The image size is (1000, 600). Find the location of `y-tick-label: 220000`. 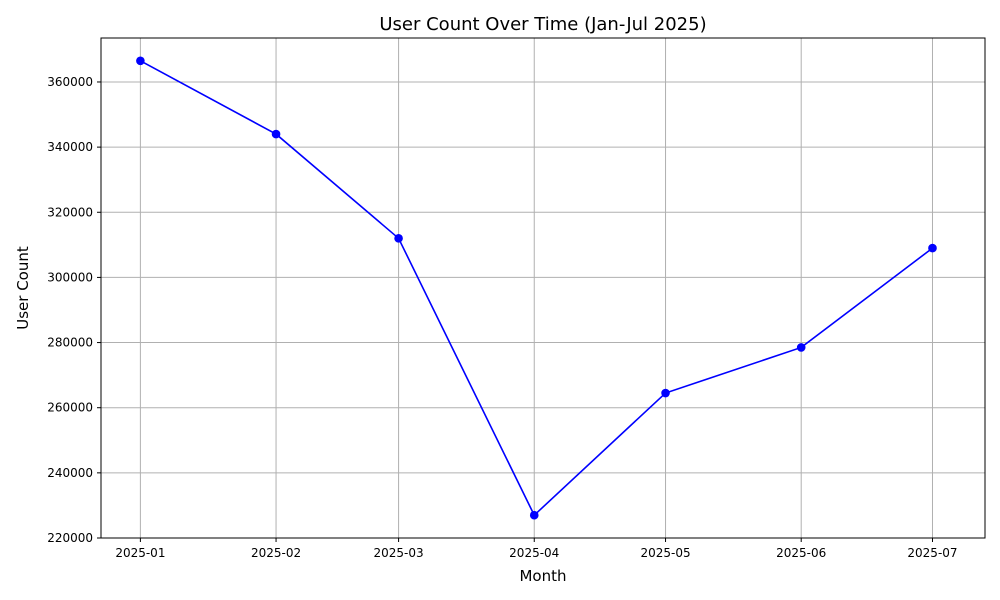

y-tick-label: 220000 is located at coordinates (70, 538).